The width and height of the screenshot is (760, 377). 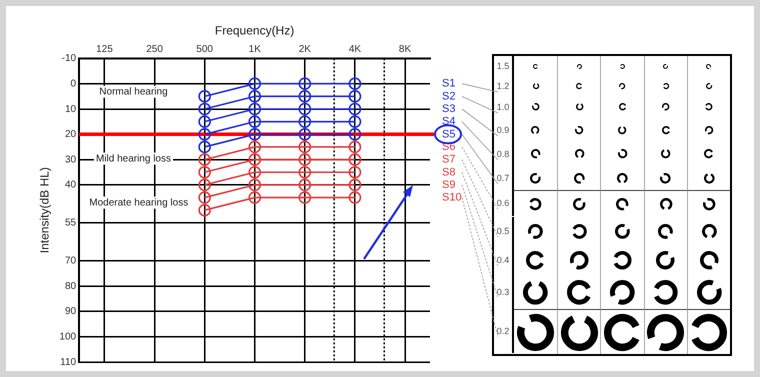 I want to click on text: S3, so click(x=449, y=109).